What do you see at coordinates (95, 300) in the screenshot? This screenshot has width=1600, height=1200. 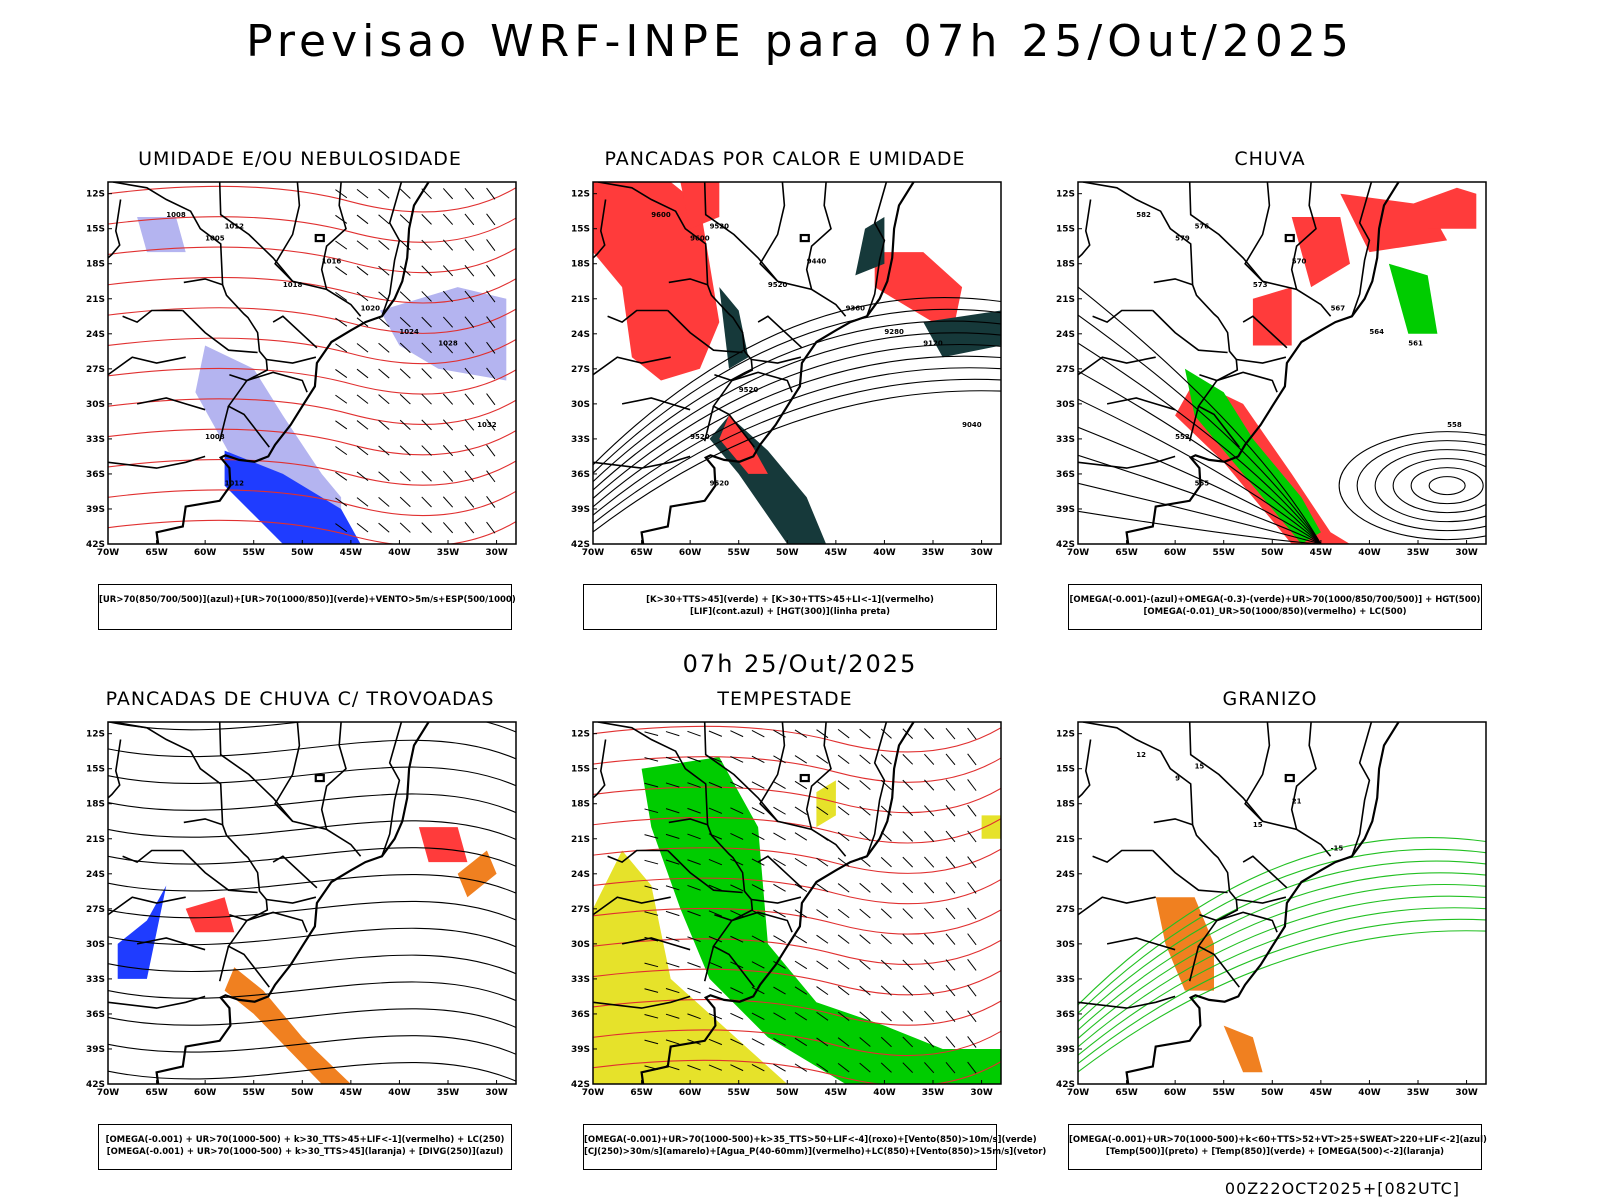 I see `lat-label: 21S` at bounding box center [95, 300].